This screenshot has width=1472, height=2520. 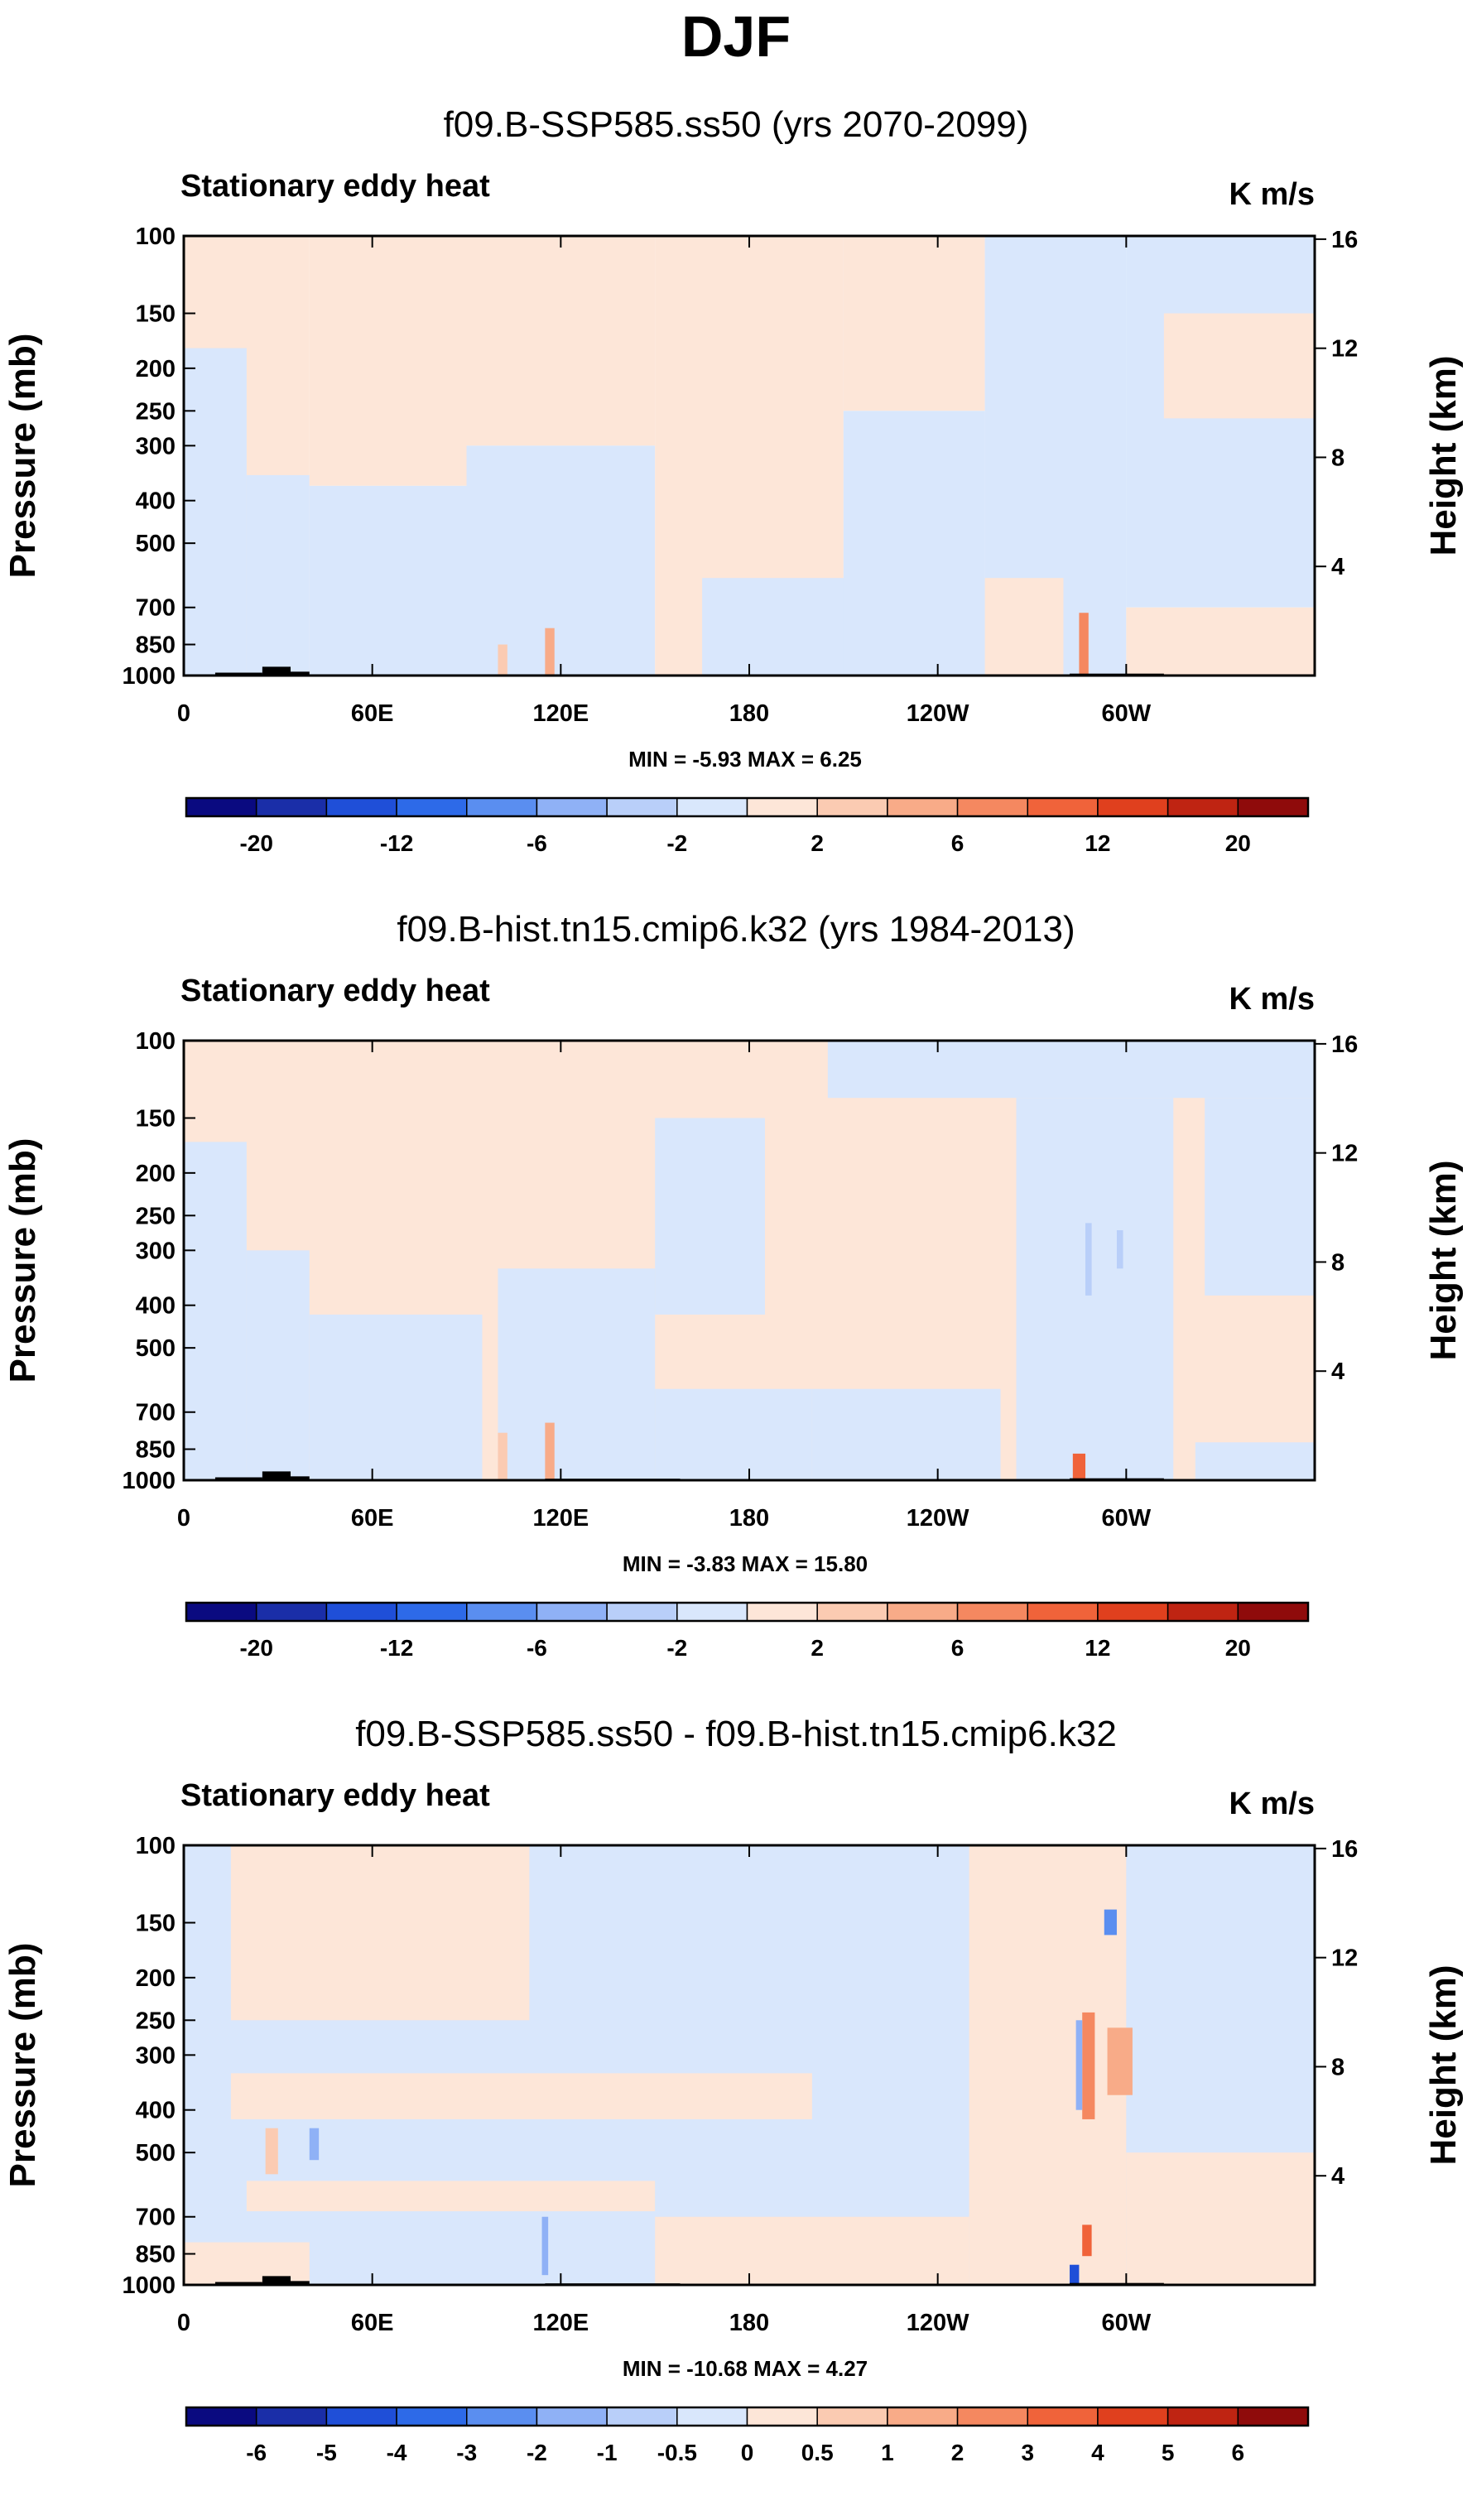 What do you see at coordinates (736, 36) in the screenshot?
I see `figure-title: DJF` at bounding box center [736, 36].